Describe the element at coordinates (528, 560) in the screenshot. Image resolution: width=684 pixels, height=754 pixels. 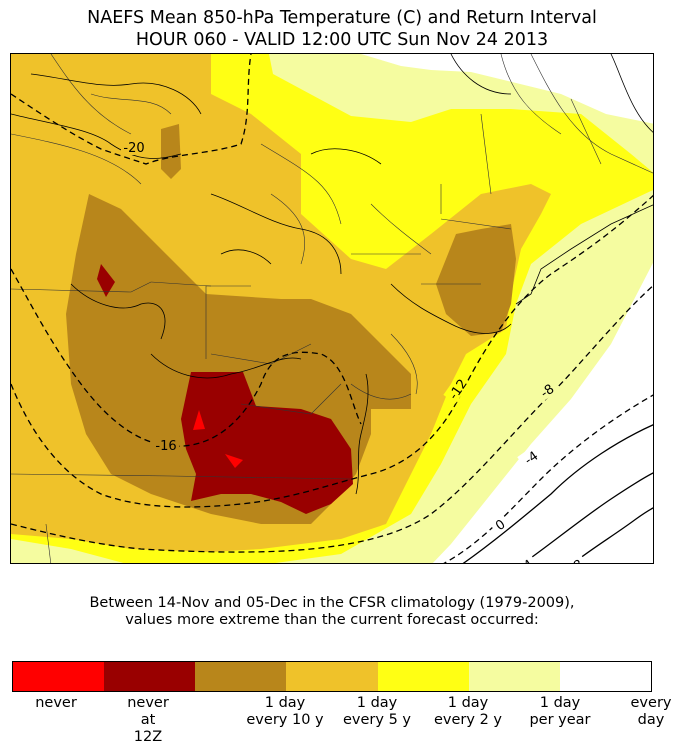
I see `contour-label-4: 4` at that location.